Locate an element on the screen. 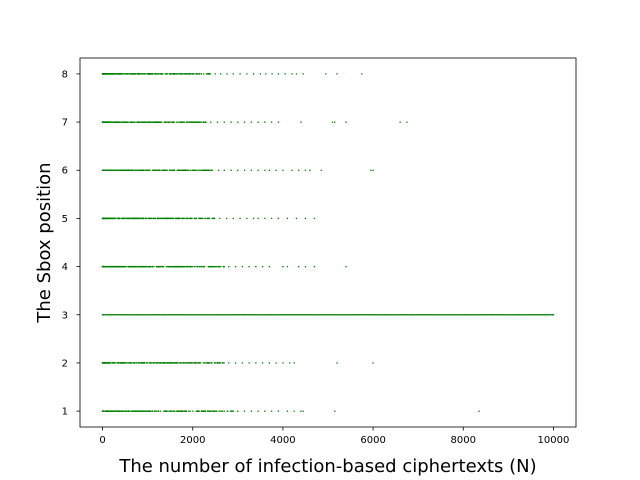 This screenshot has width=640, height=480. y-tick-label: 7 is located at coordinates (65, 123).